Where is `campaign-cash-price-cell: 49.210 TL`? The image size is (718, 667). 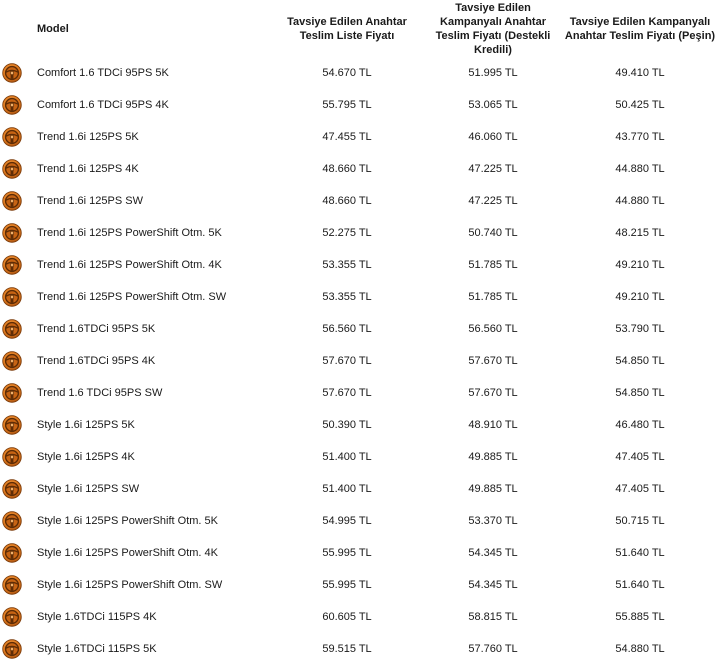 campaign-cash-price-cell: 49.210 TL is located at coordinates (640, 265).